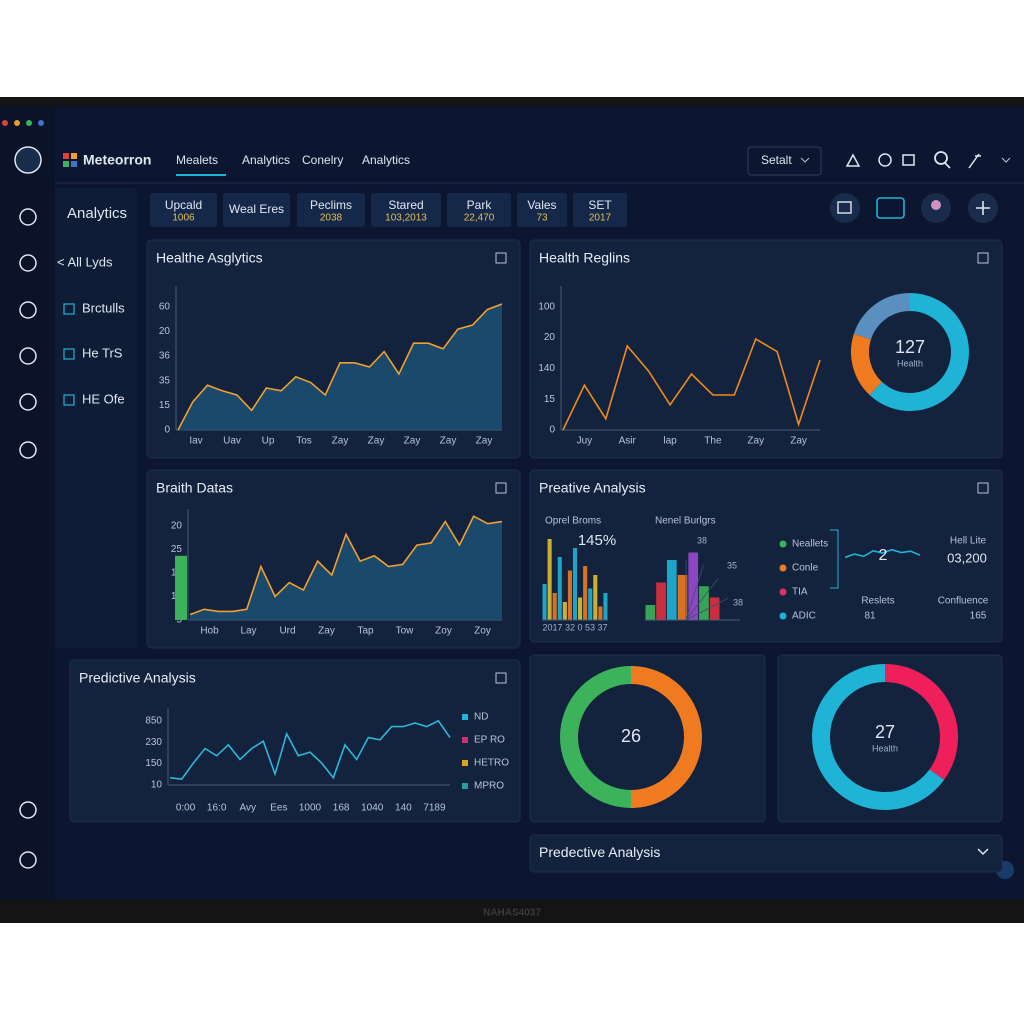  I want to click on figure-label: Confluence, so click(963, 601).